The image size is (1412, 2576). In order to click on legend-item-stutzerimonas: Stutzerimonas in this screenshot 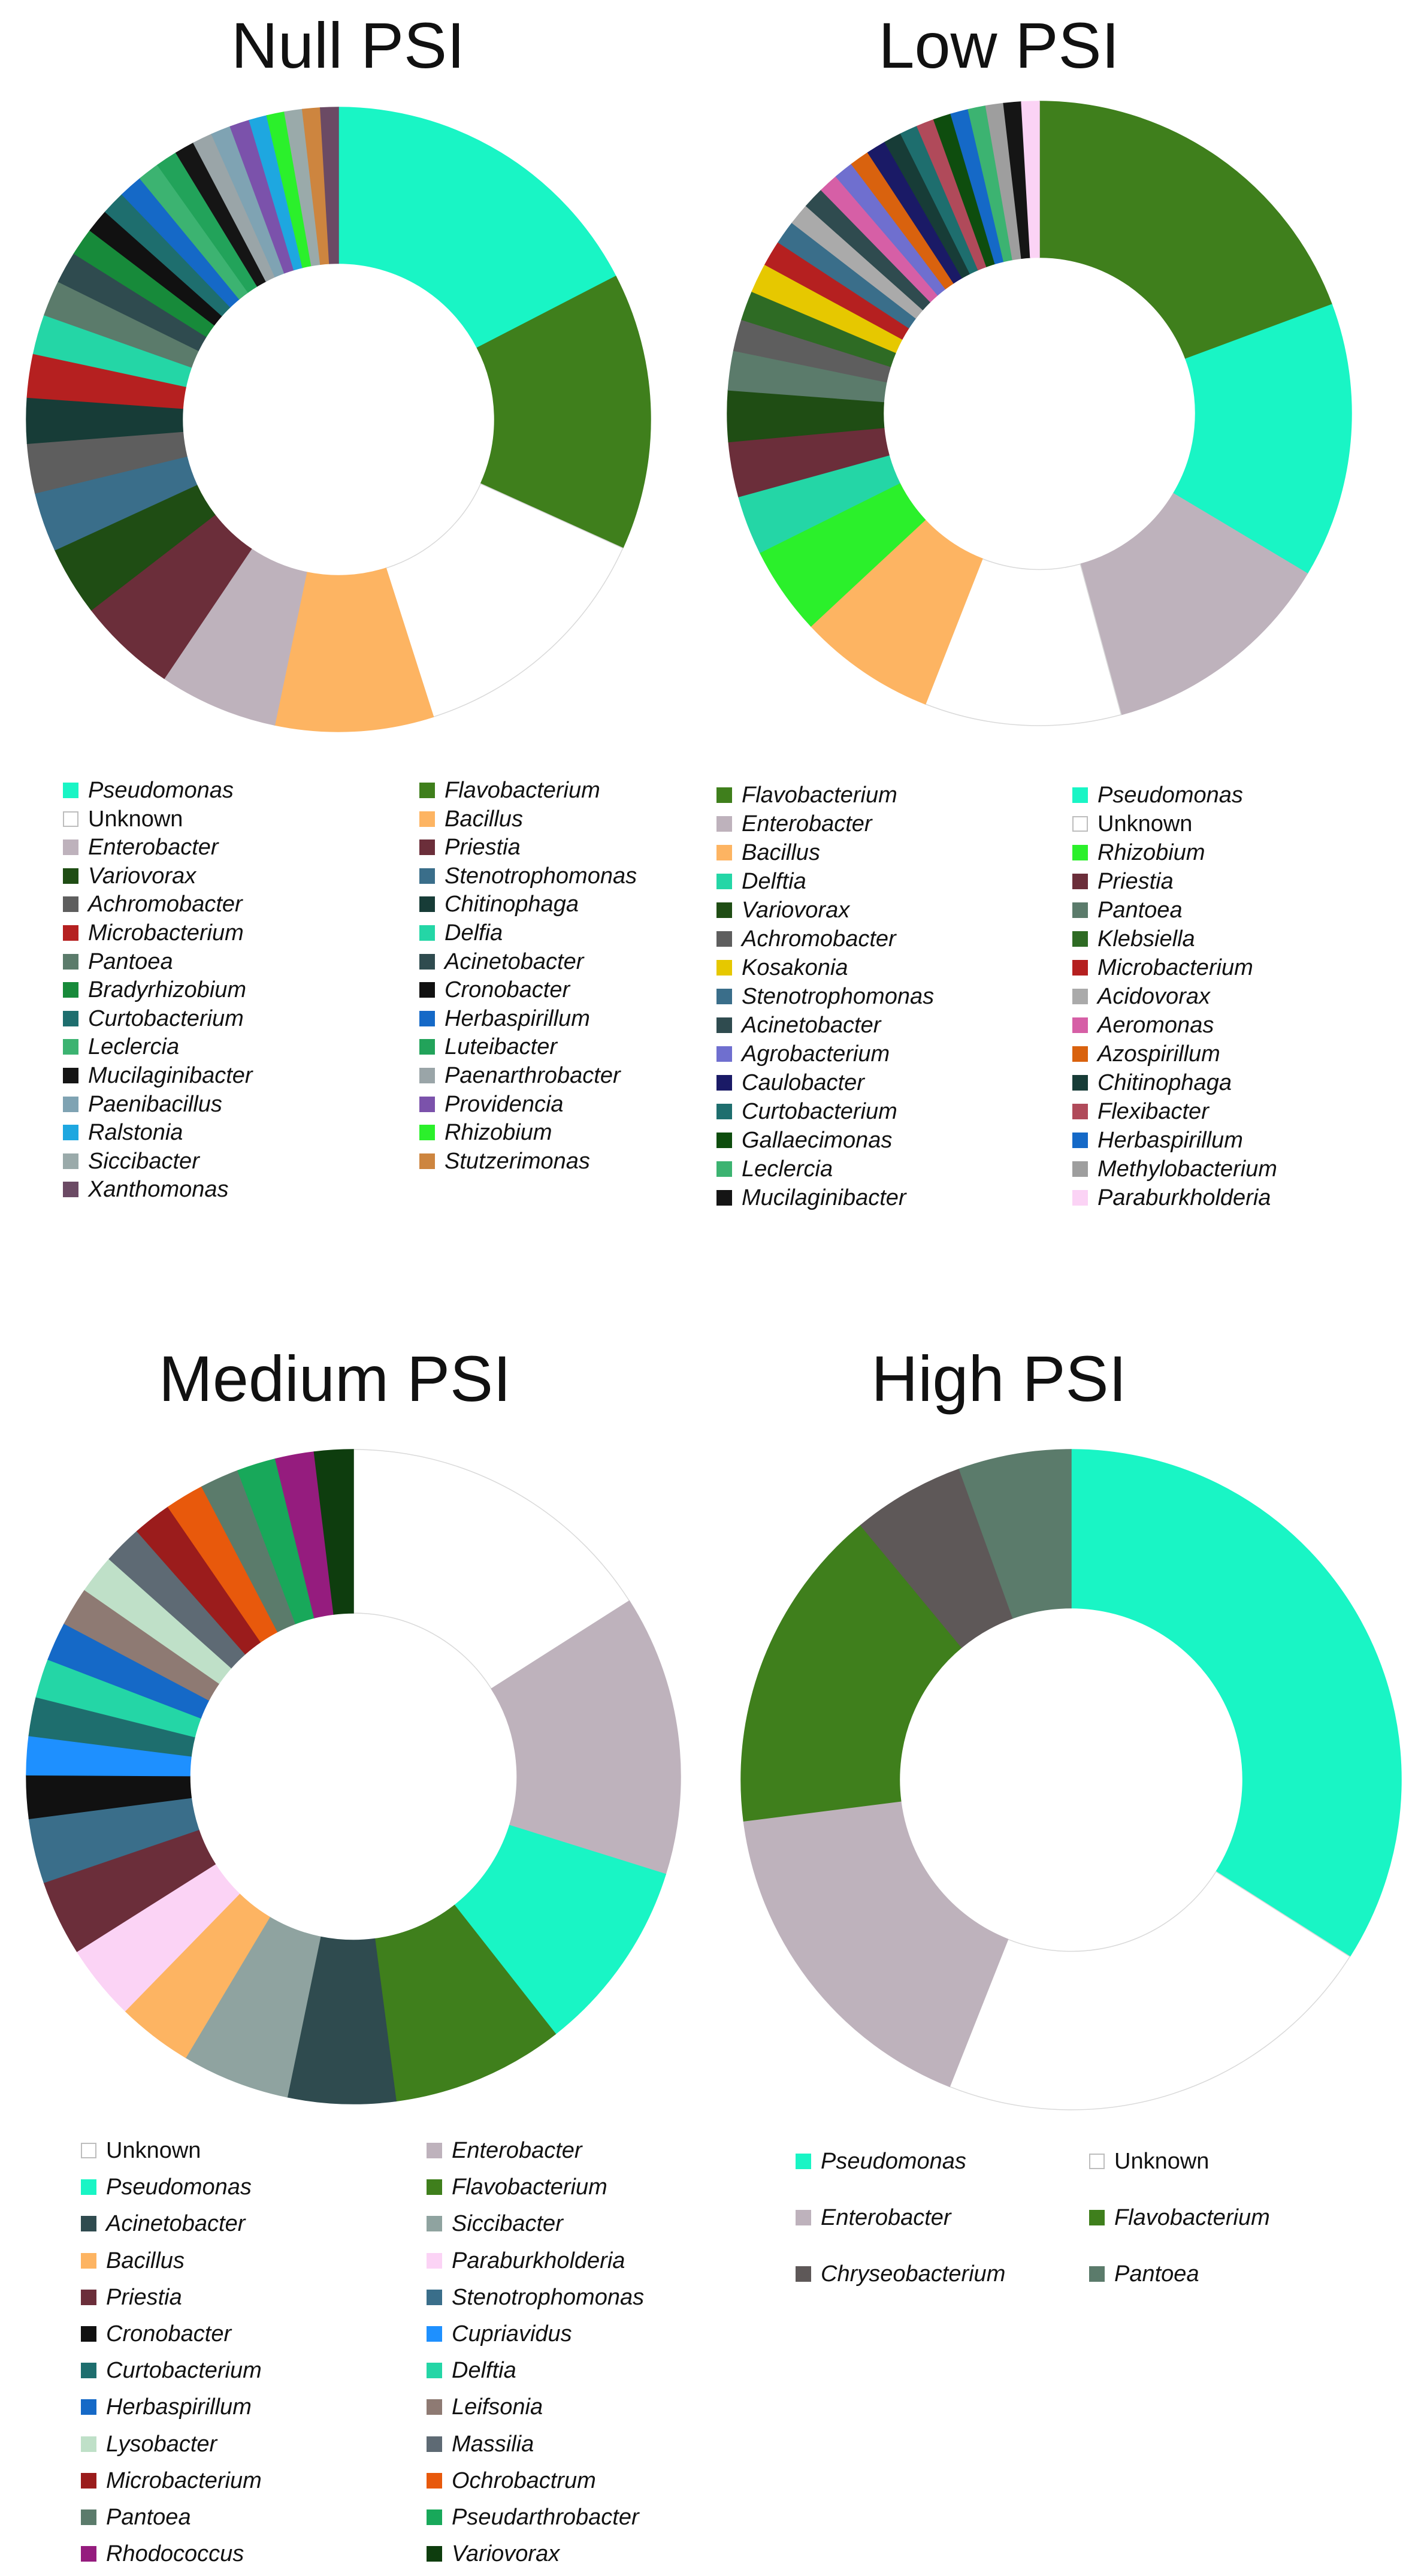, I will do `click(505, 1162)`.